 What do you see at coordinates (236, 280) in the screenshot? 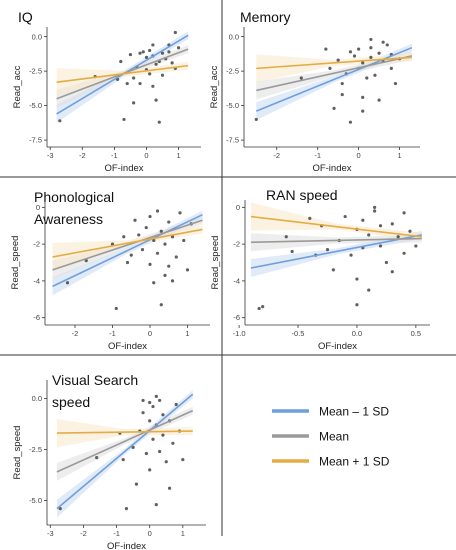
I see `y-tick-label: -4` at bounding box center [236, 280].